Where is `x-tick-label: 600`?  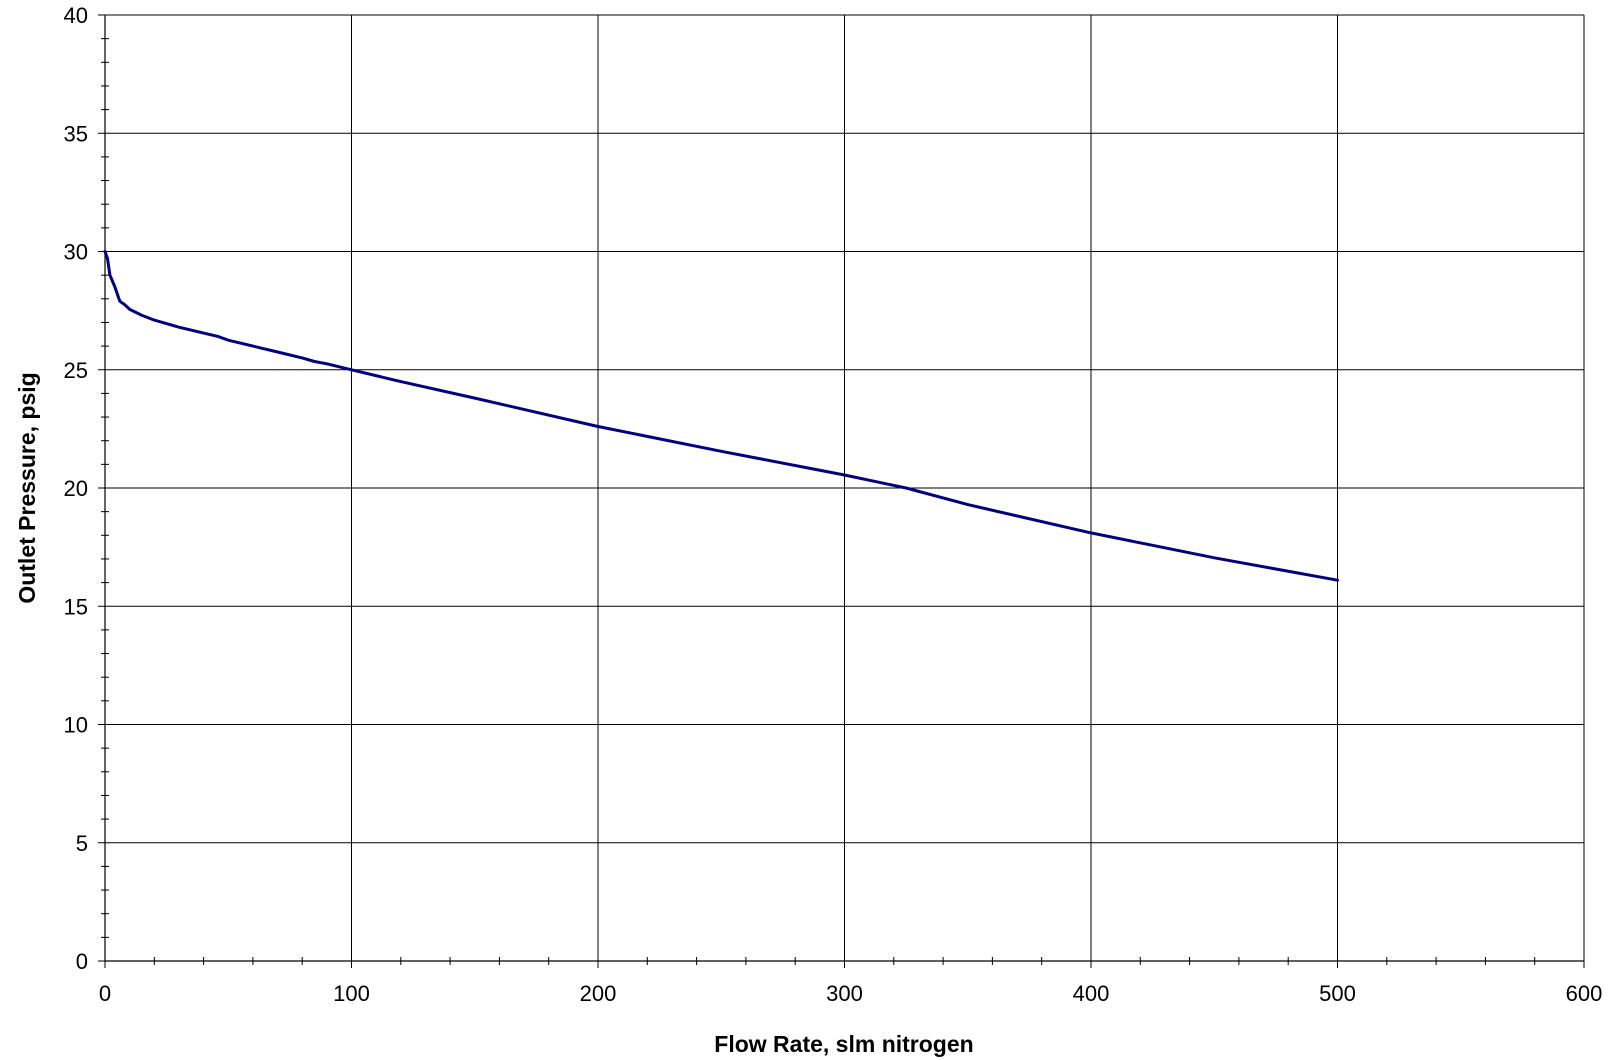 x-tick-label: 600 is located at coordinates (1584, 993).